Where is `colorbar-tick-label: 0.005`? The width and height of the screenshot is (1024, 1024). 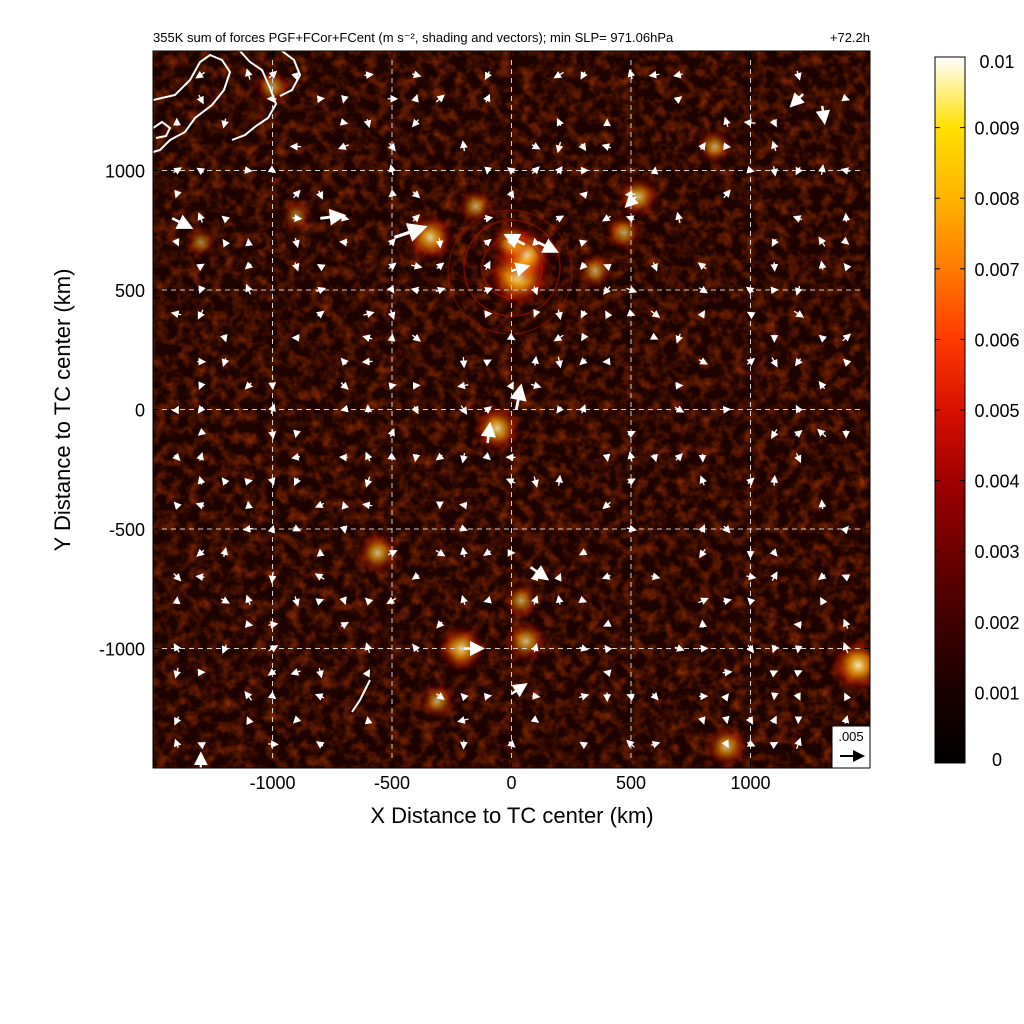
colorbar-tick-label: 0.005 is located at coordinates (996, 411).